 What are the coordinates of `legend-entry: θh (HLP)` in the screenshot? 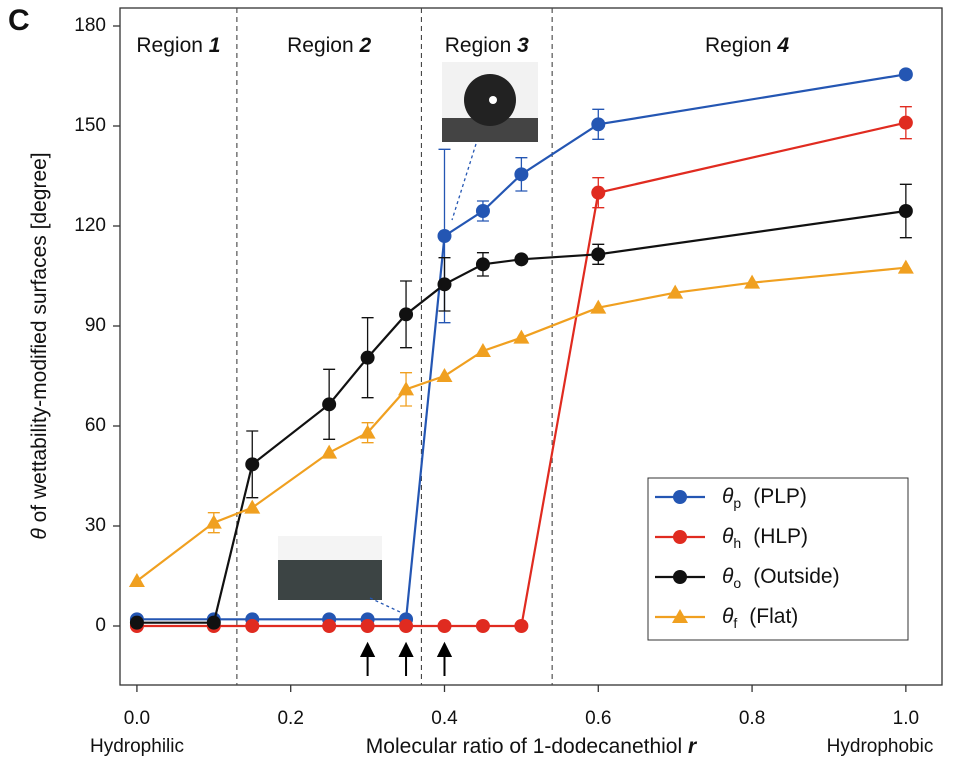 It's located at (731, 538).